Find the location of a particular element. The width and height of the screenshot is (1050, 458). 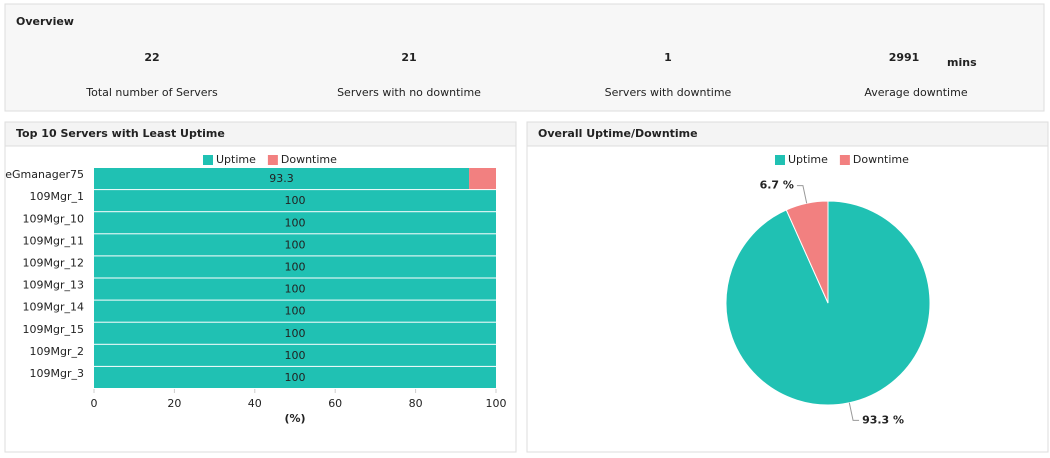

stat-value: 21 is located at coordinates (408, 57).